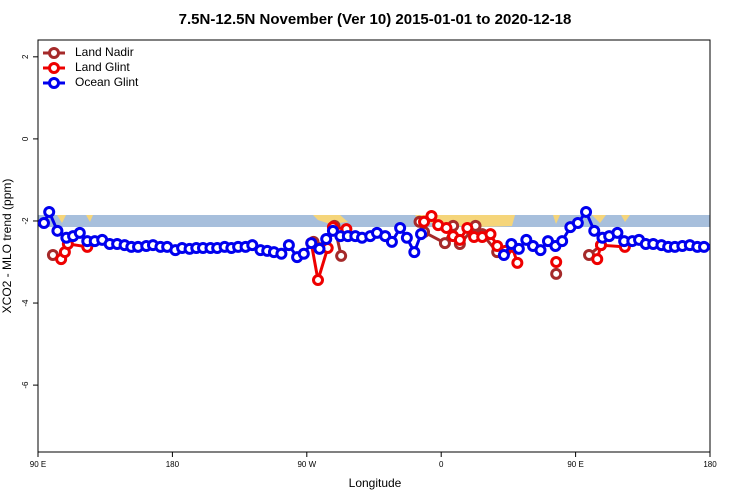 This screenshot has width=750, height=500. I want to click on y-tick-label: 2, so click(25, 56).